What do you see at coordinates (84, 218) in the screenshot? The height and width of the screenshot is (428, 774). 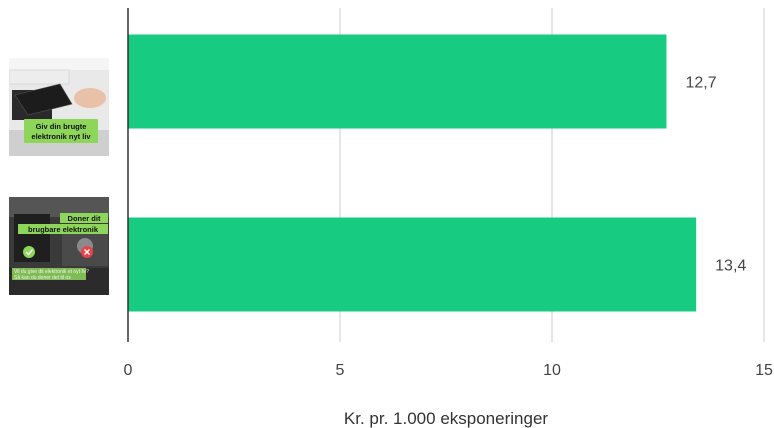 I see `thumbnail-2-caption-line-1: Doner dit` at bounding box center [84, 218].